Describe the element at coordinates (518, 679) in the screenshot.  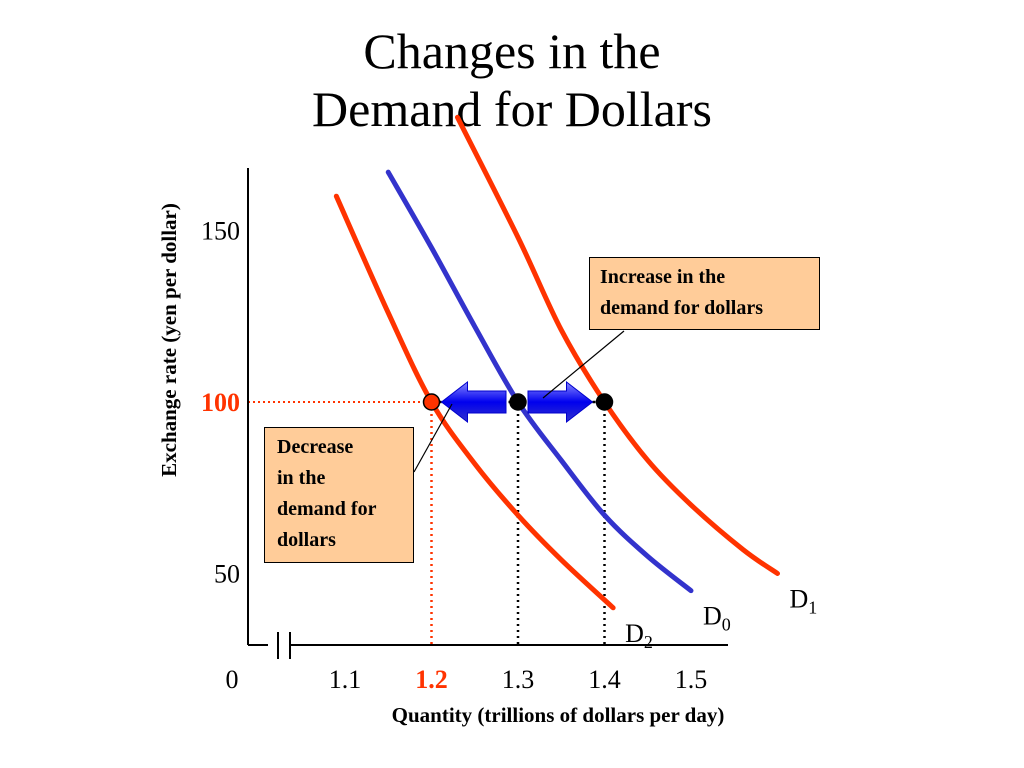
I see `x-tick-label: 1.3` at that location.